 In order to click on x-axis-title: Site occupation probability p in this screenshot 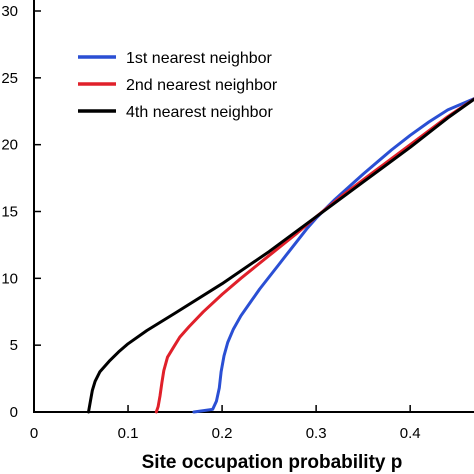, I will do `click(272, 462)`.